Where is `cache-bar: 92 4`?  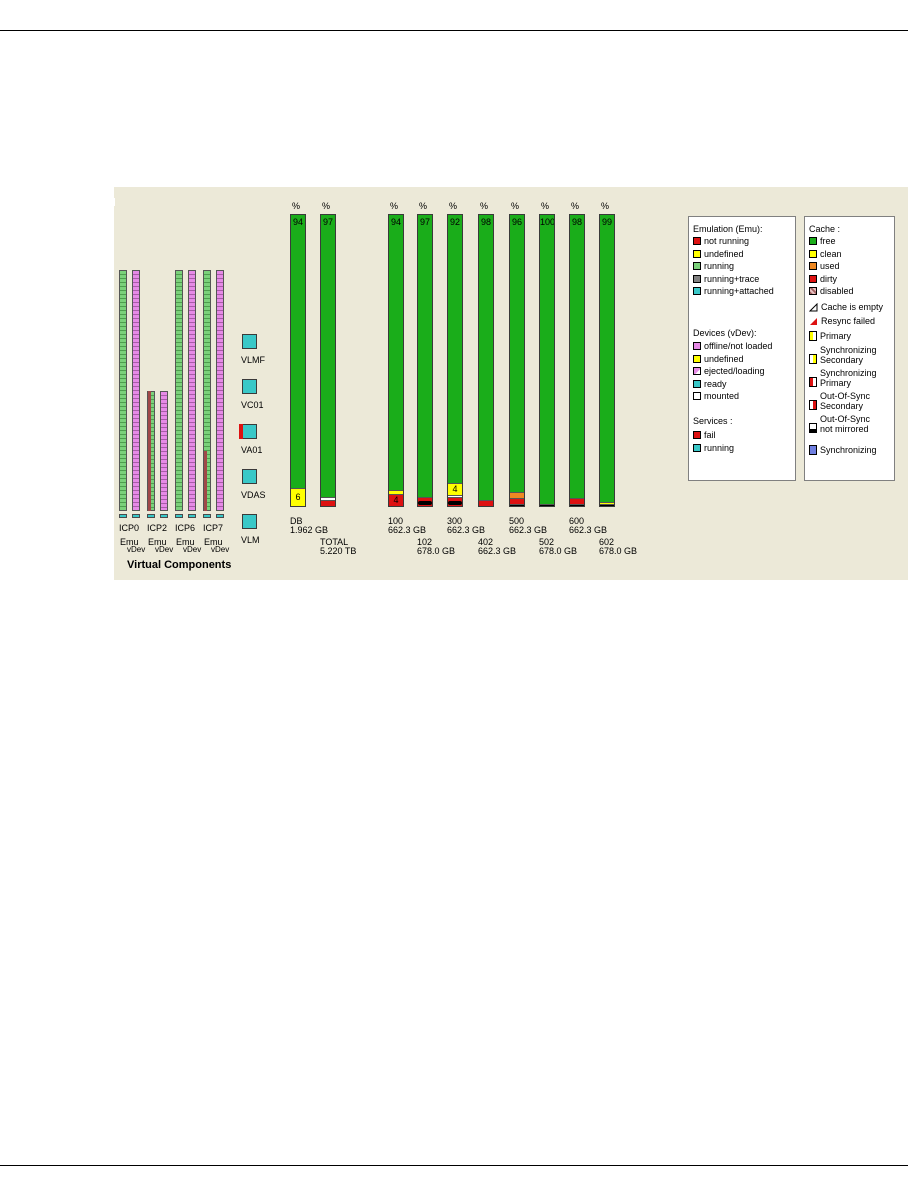 cache-bar: 92 4 is located at coordinates (455, 360).